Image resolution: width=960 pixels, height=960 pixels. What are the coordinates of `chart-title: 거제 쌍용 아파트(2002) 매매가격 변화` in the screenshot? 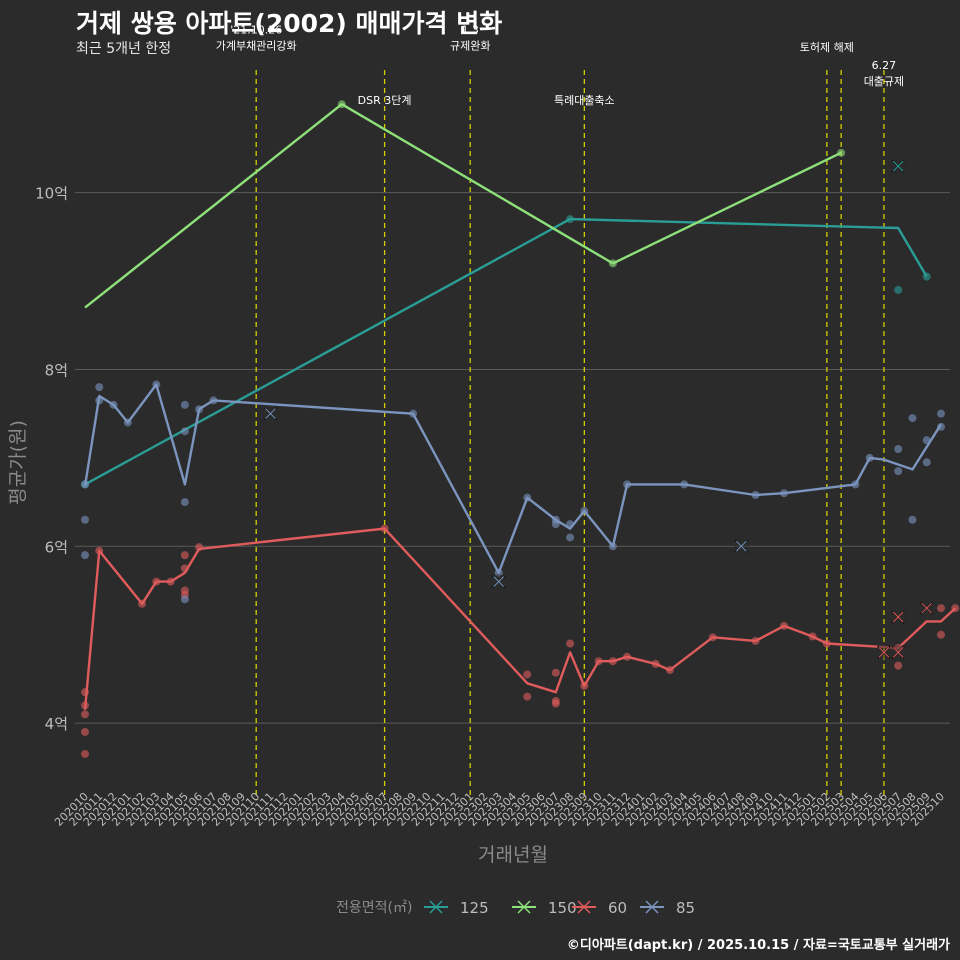 It's located at (289, 23).